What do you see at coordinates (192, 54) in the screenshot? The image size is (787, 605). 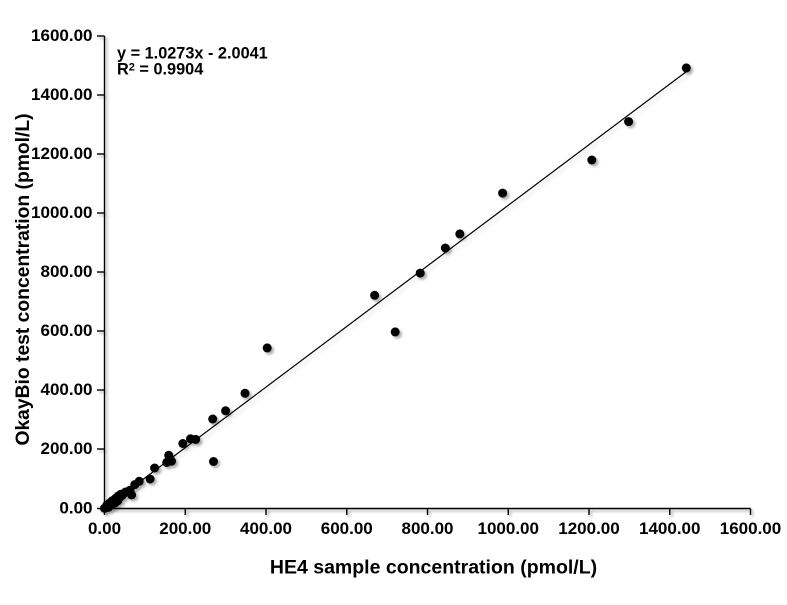 I see `svg-text: y = 1.0273x - 2.0041` at bounding box center [192, 54].